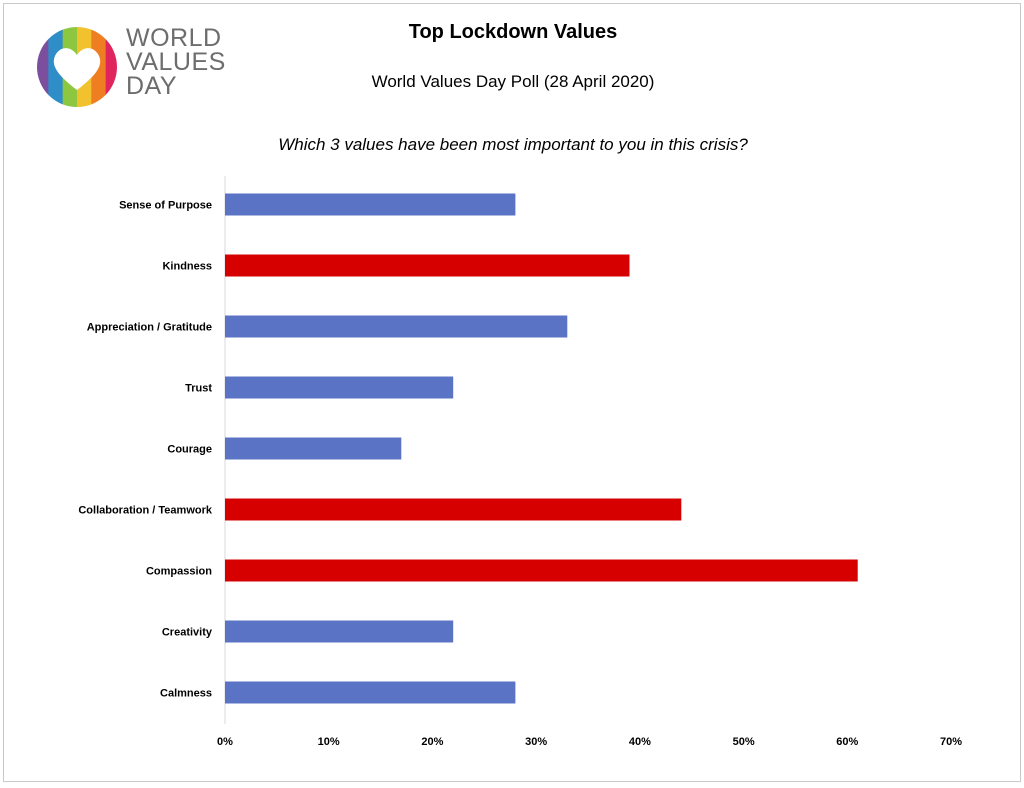  What do you see at coordinates (149, 328) in the screenshot?
I see `category-label: Appreciation / Gratitude` at bounding box center [149, 328].